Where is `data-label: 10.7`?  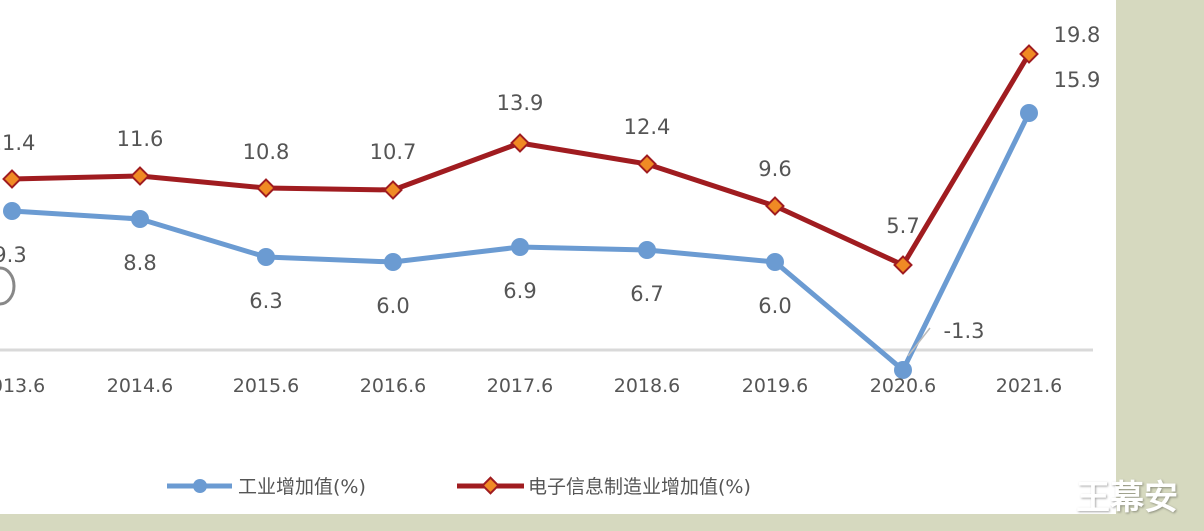 data-label: 10.7 is located at coordinates (393, 152).